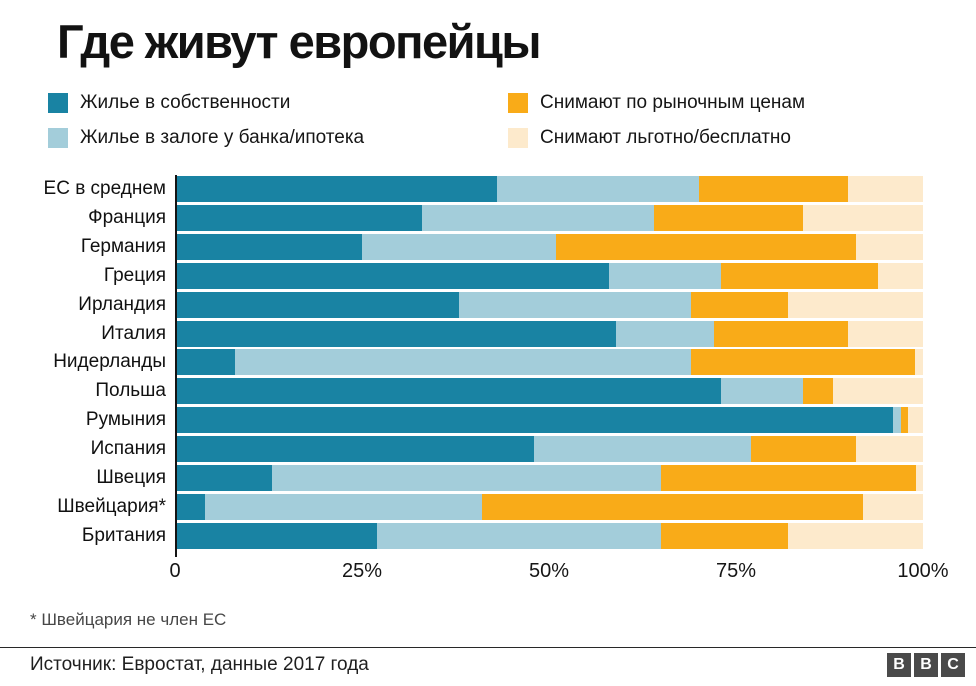  What do you see at coordinates (125, 420) in the screenshot?
I see `category-label: Румыния` at bounding box center [125, 420].